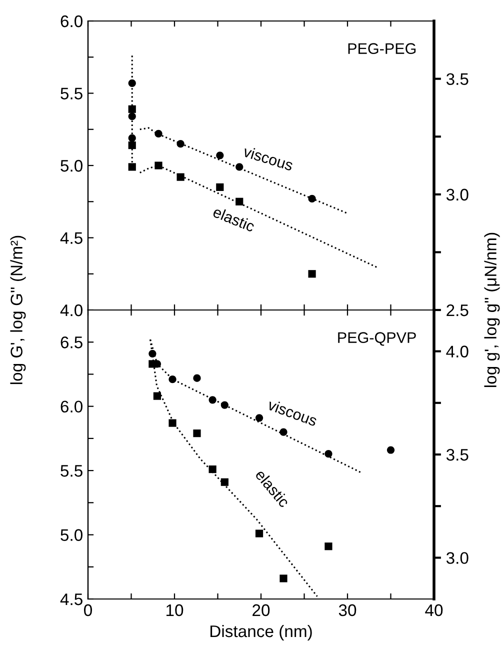 Image resolution: width=503 pixels, height=652 pixels. Describe the element at coordinates (88, 610) in the screenshot. I see `x-tick-label: 0` at that location.